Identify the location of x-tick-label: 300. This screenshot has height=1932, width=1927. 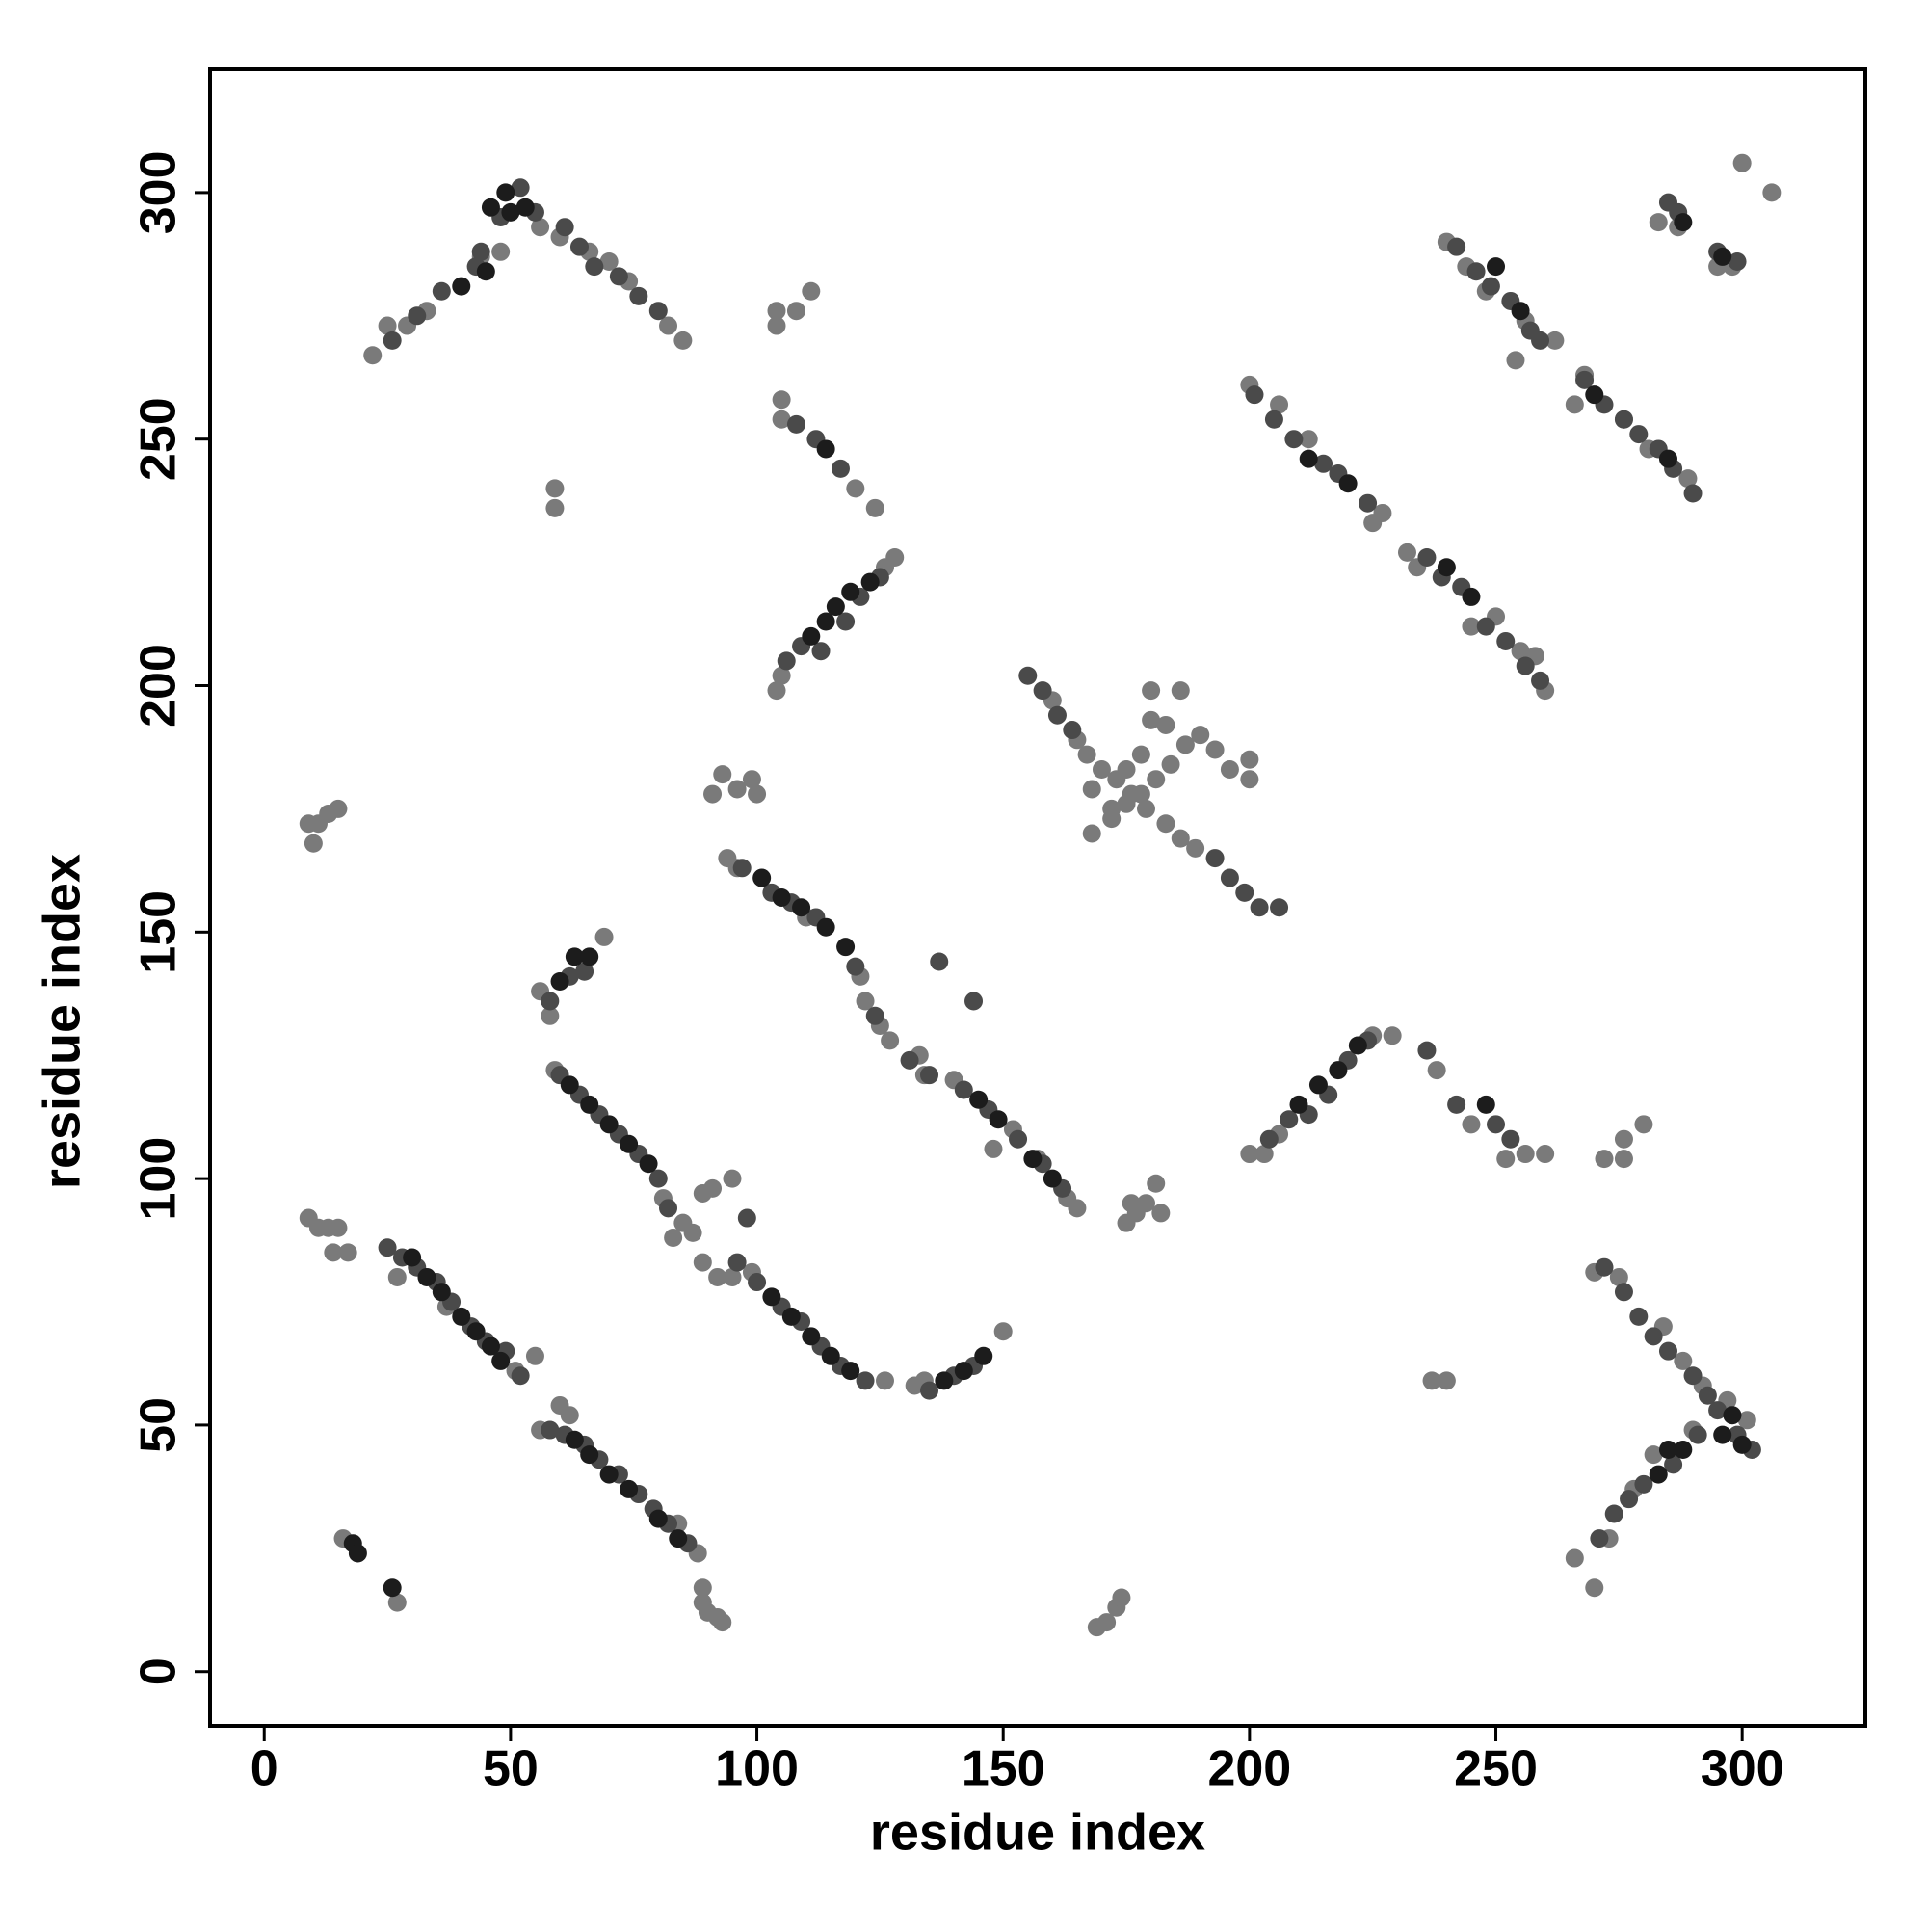
(1743, 1769).